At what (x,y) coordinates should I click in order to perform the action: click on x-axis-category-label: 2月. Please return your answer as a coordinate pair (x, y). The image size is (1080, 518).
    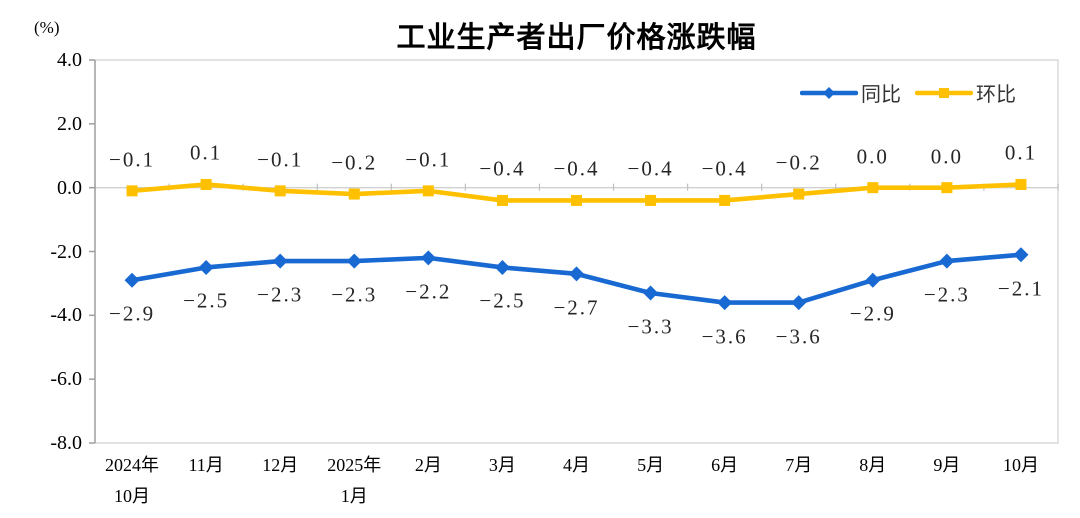
    Looking at the image, I should click on (428, 465).